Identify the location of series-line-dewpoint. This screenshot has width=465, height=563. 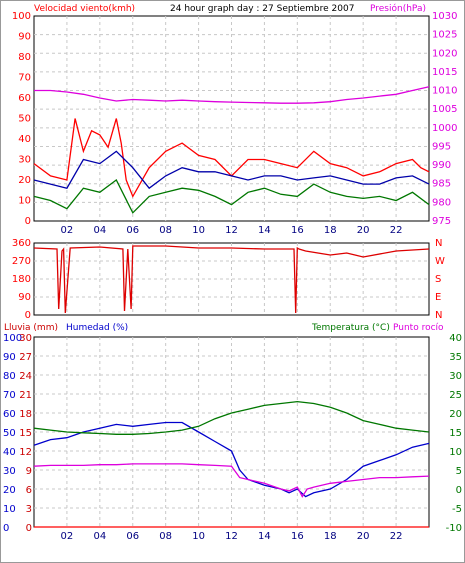
(231, 480).